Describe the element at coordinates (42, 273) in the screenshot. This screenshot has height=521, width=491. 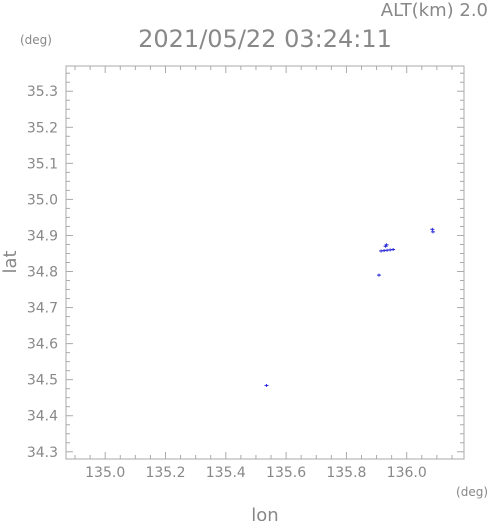
I see `y-tick-label: 34.8` at that location.